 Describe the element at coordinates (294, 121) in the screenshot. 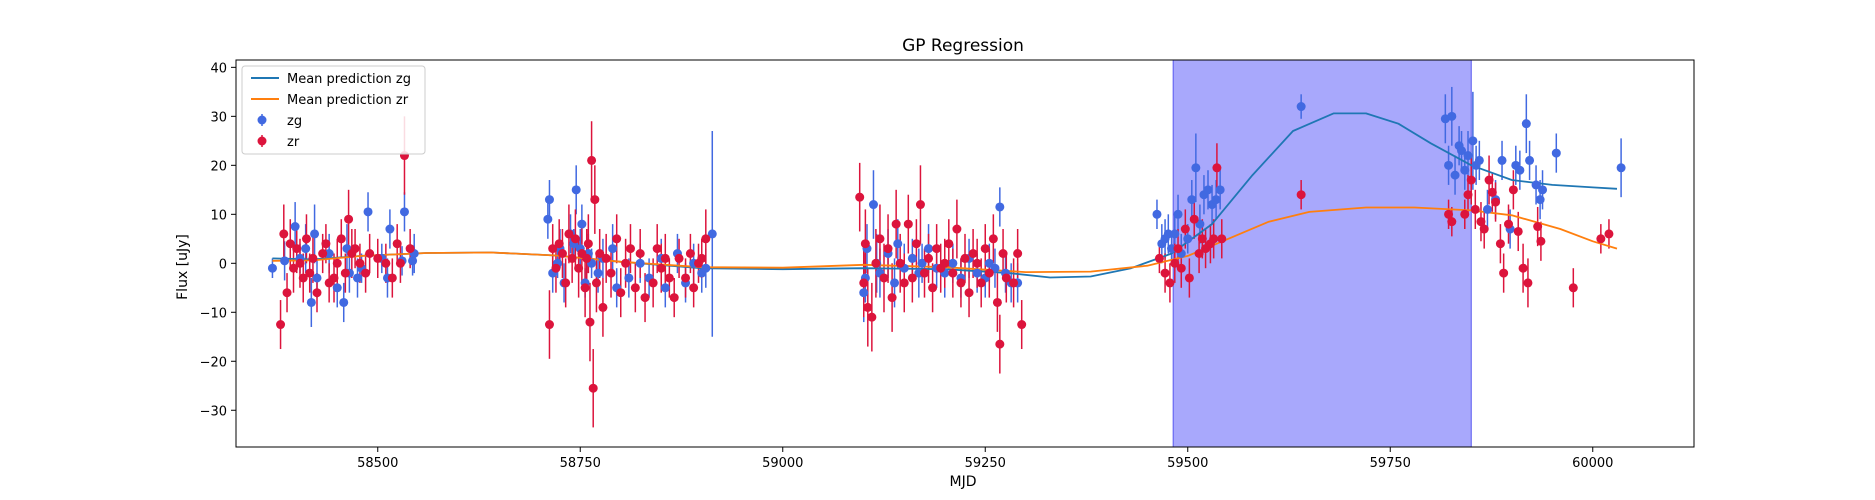

I see `legend-label-zg: zg` at that location.